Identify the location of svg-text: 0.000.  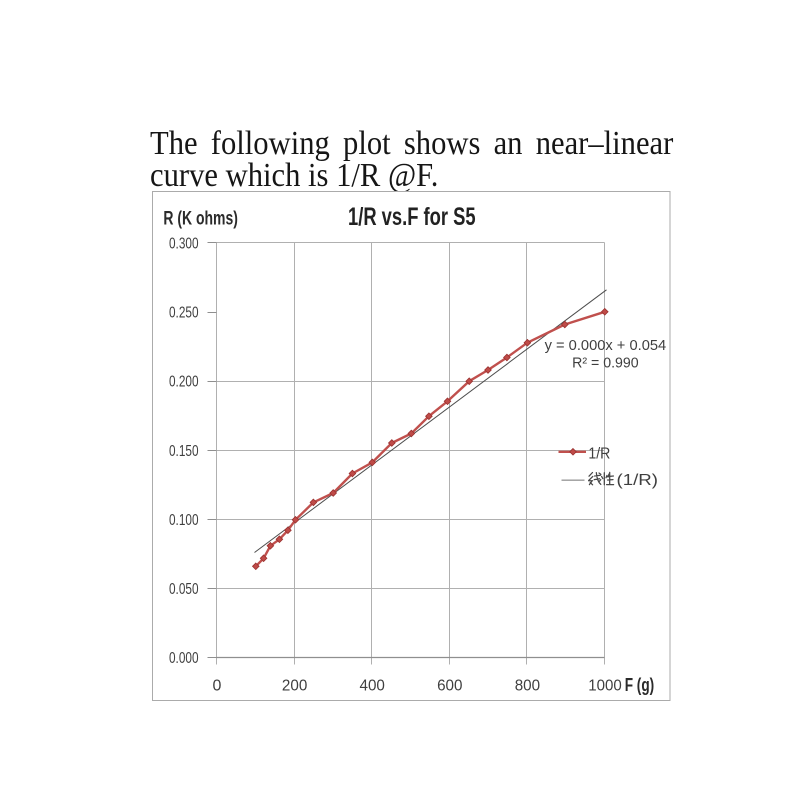
(184, 658).